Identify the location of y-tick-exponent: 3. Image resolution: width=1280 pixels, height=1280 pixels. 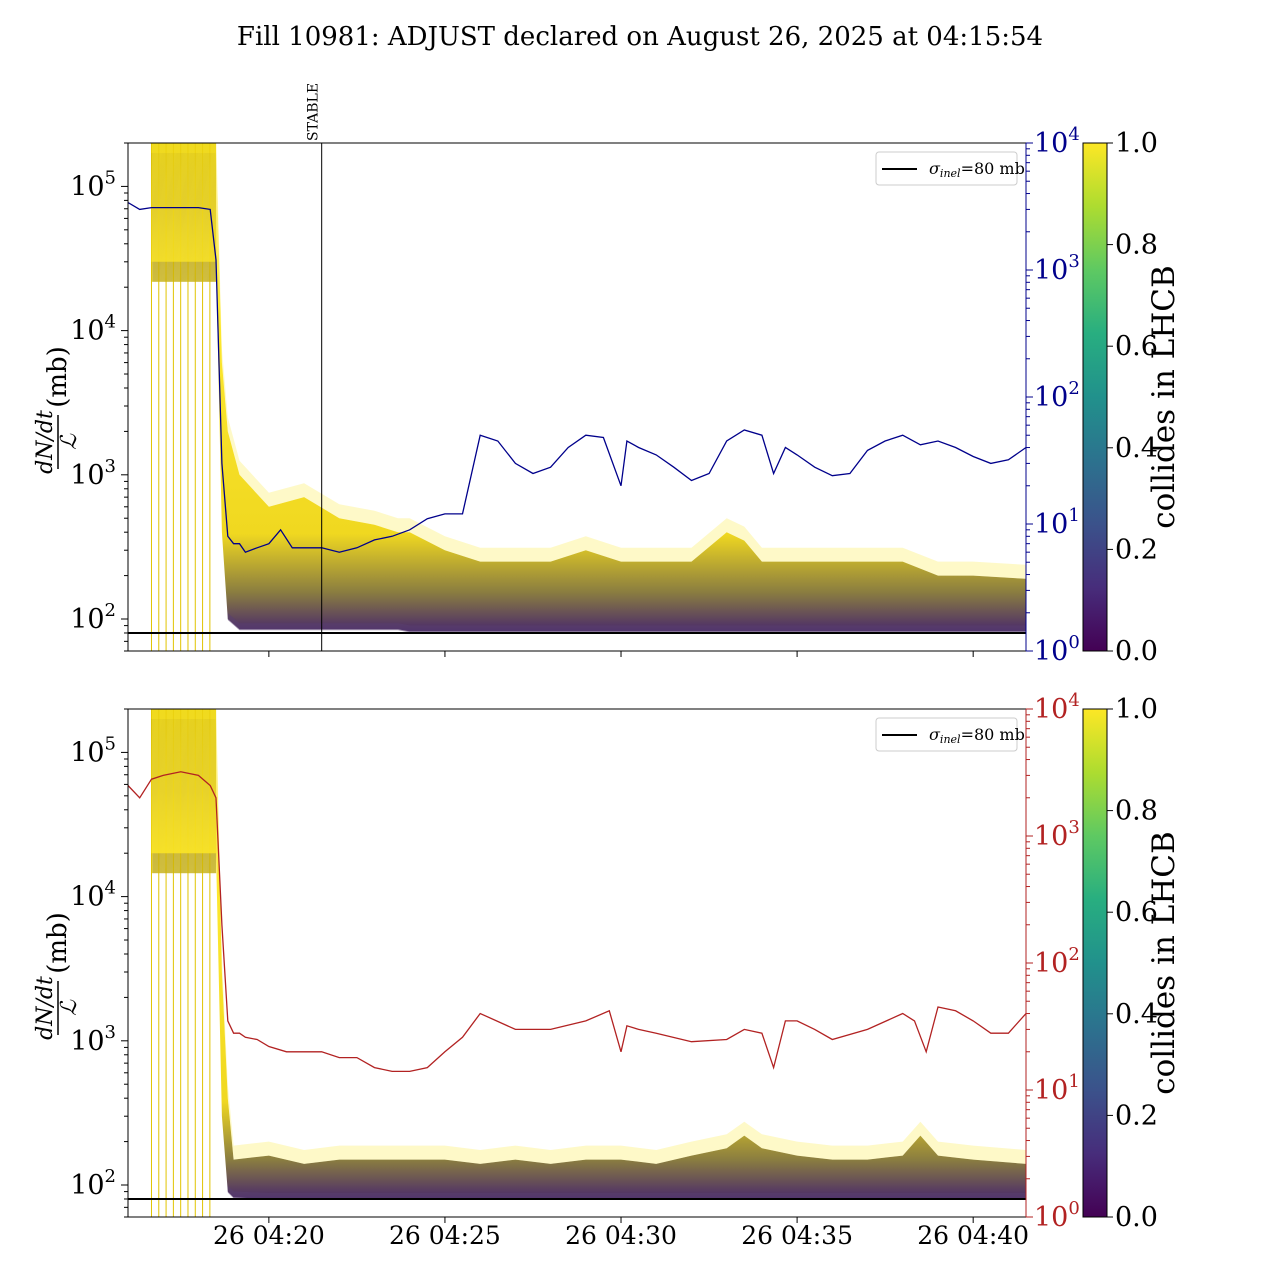
(110, 466).